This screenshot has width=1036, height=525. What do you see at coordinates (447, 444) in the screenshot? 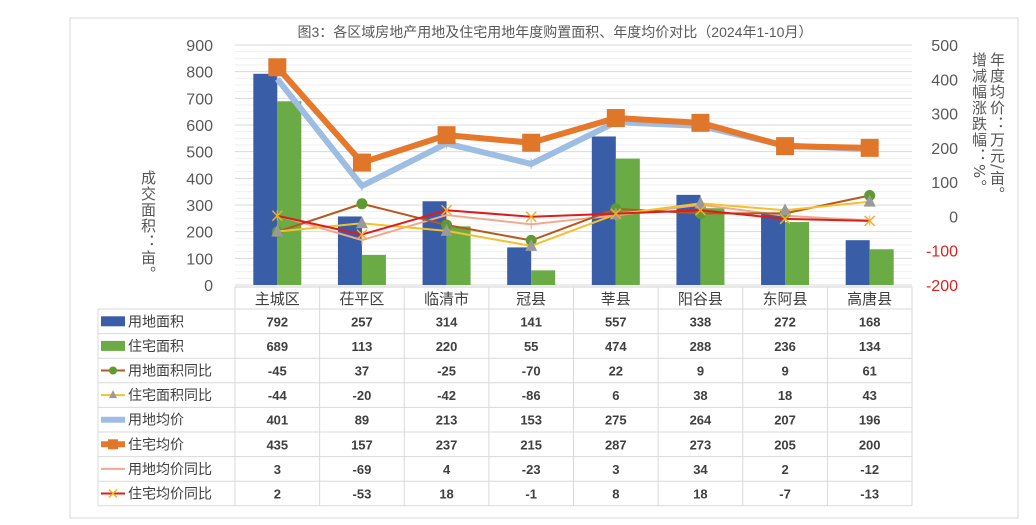
I see `table-cell-value: 237` at bounding box center [447, 444].